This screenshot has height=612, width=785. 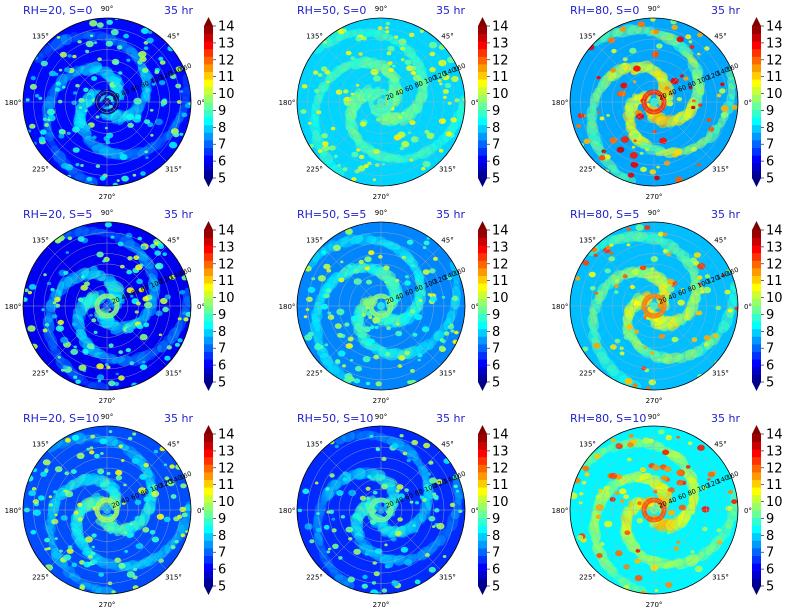 What do you see at coordinates (654, 9) in the screenshot?
I see `angular-tick-label: 90°` at bounding box center [654, 9].